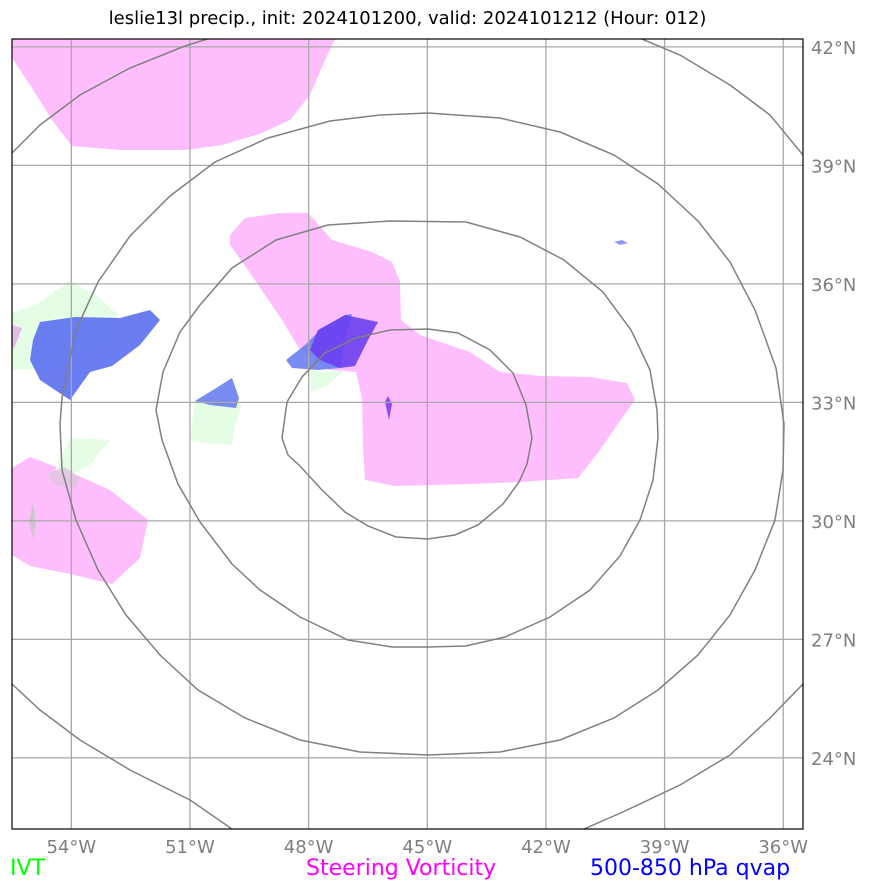 The width and height of the screenshot is (873, 894). Describe the element at coordinates (546, 847) in the screenshot. I see `longitude-tick-label: 42°W` at that location.